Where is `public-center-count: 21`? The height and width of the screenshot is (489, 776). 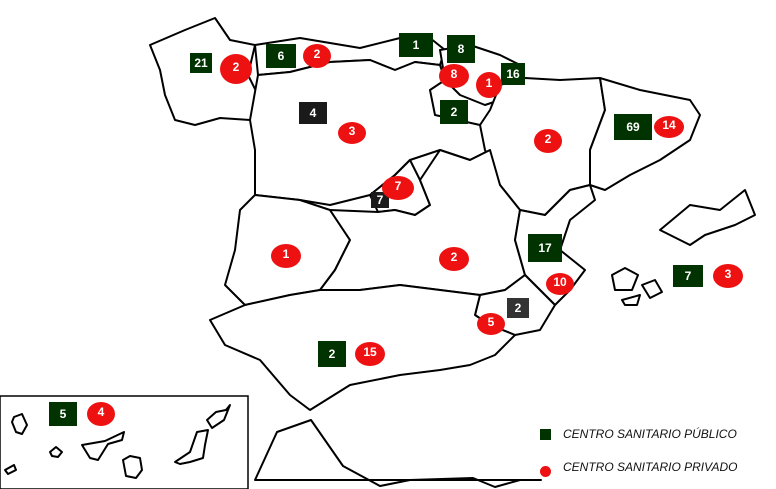 public-center-count: 21 is located at coordinates (201, 63).